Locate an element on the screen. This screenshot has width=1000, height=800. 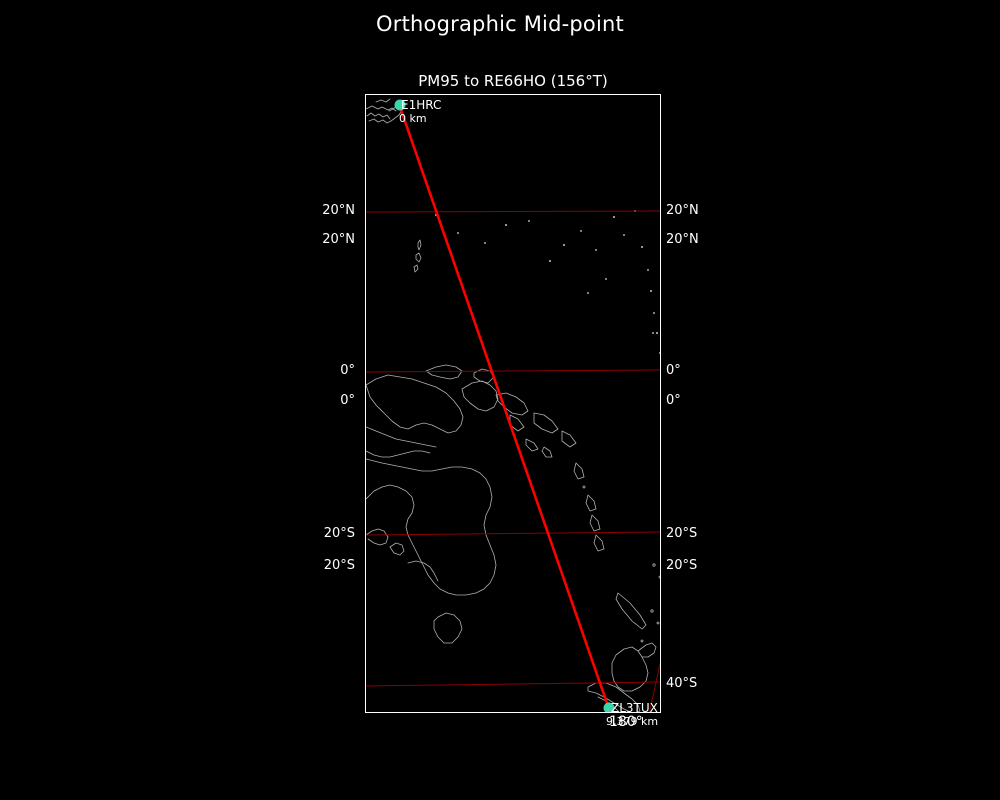
tick-label-left-3: 0° is located at coordinates (347, 400).